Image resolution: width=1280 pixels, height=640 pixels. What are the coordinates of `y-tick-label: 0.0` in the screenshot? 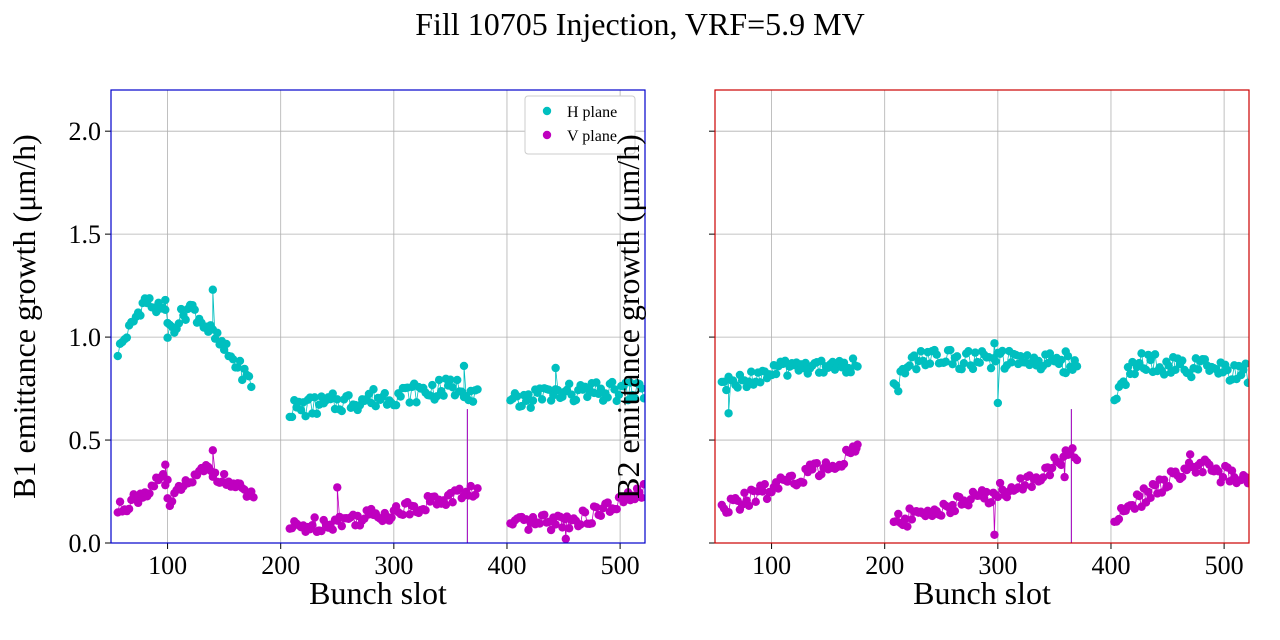 It's located at (85, 543).